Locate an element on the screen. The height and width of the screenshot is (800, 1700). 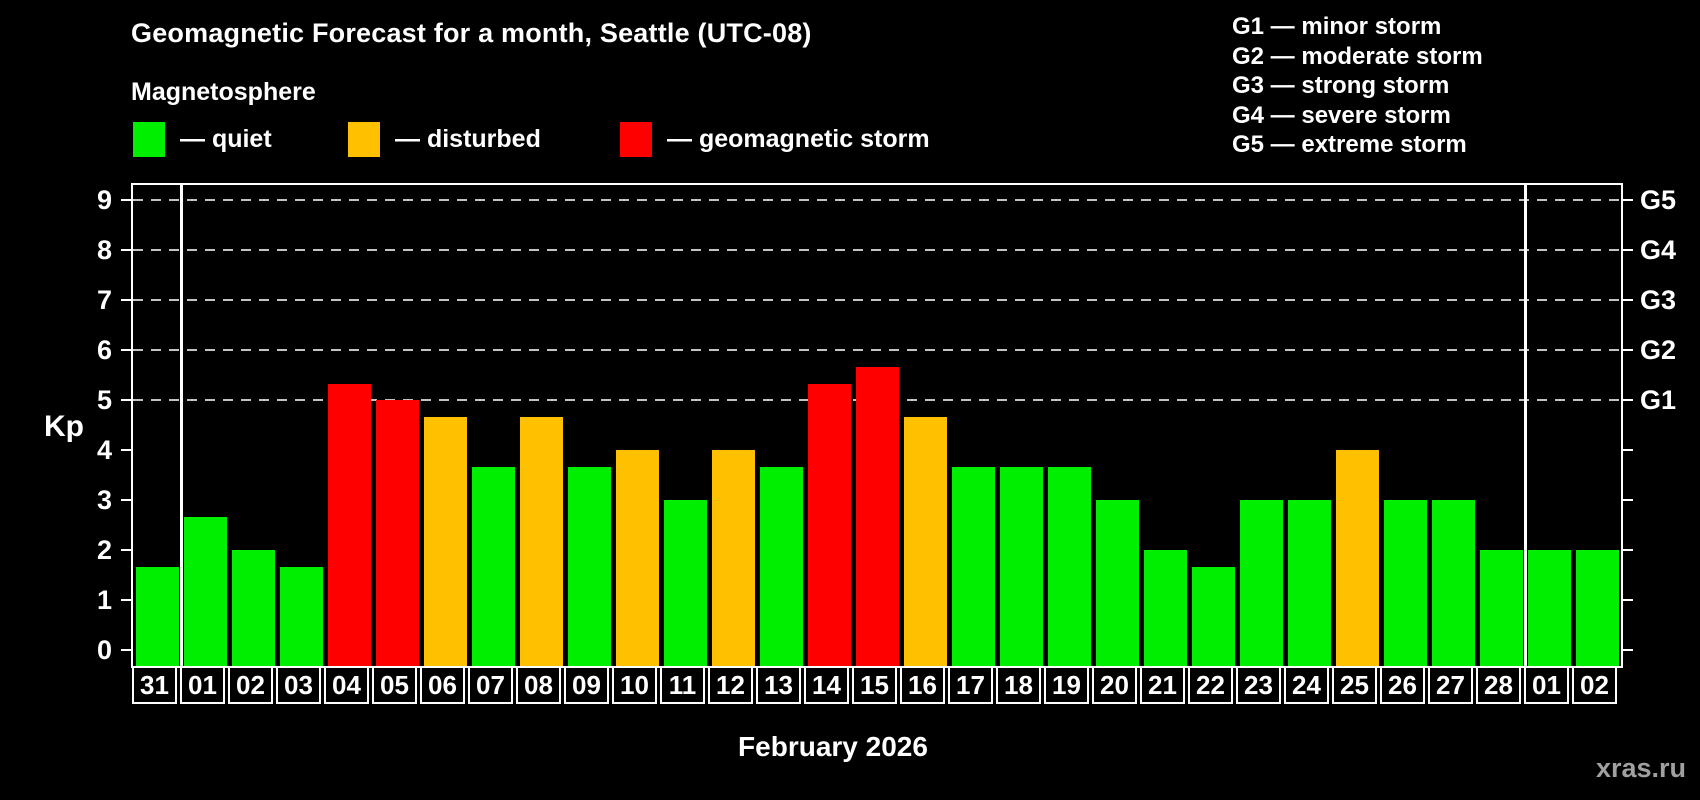
day-label-10: 10 is located at coordinates (634, 685).